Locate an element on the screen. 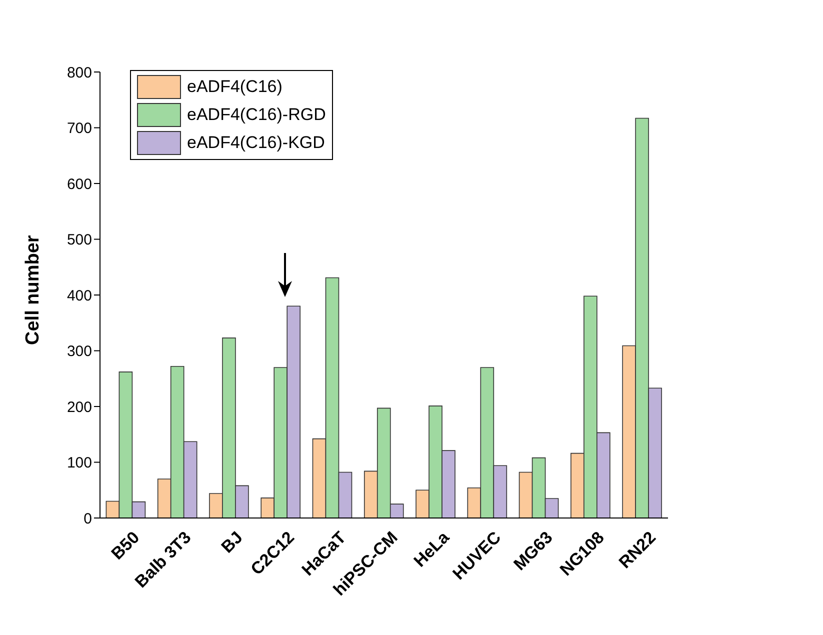  y-tick-label: 0 is located at coordinates (88, 519).